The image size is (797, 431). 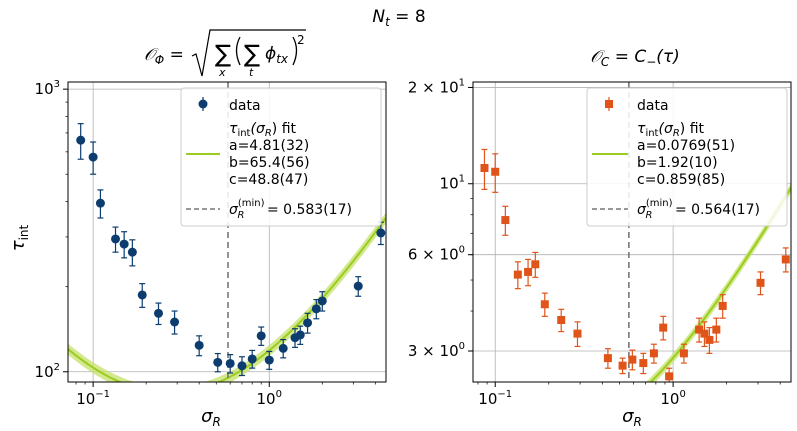 I want to click on left-legend-data-marker, so click(x=203, y=104).